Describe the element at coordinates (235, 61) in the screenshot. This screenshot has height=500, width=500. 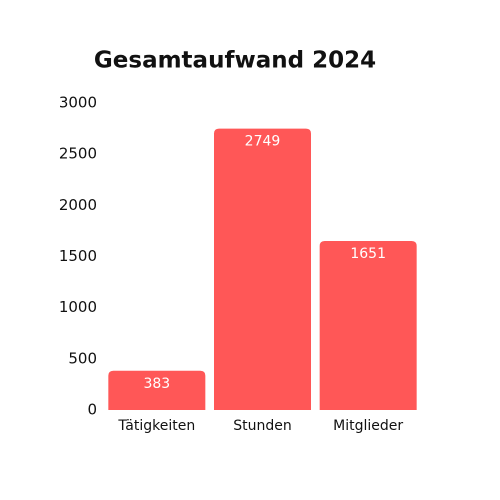
I see `chart-title: Gesamtaufwand 2024` at that location.